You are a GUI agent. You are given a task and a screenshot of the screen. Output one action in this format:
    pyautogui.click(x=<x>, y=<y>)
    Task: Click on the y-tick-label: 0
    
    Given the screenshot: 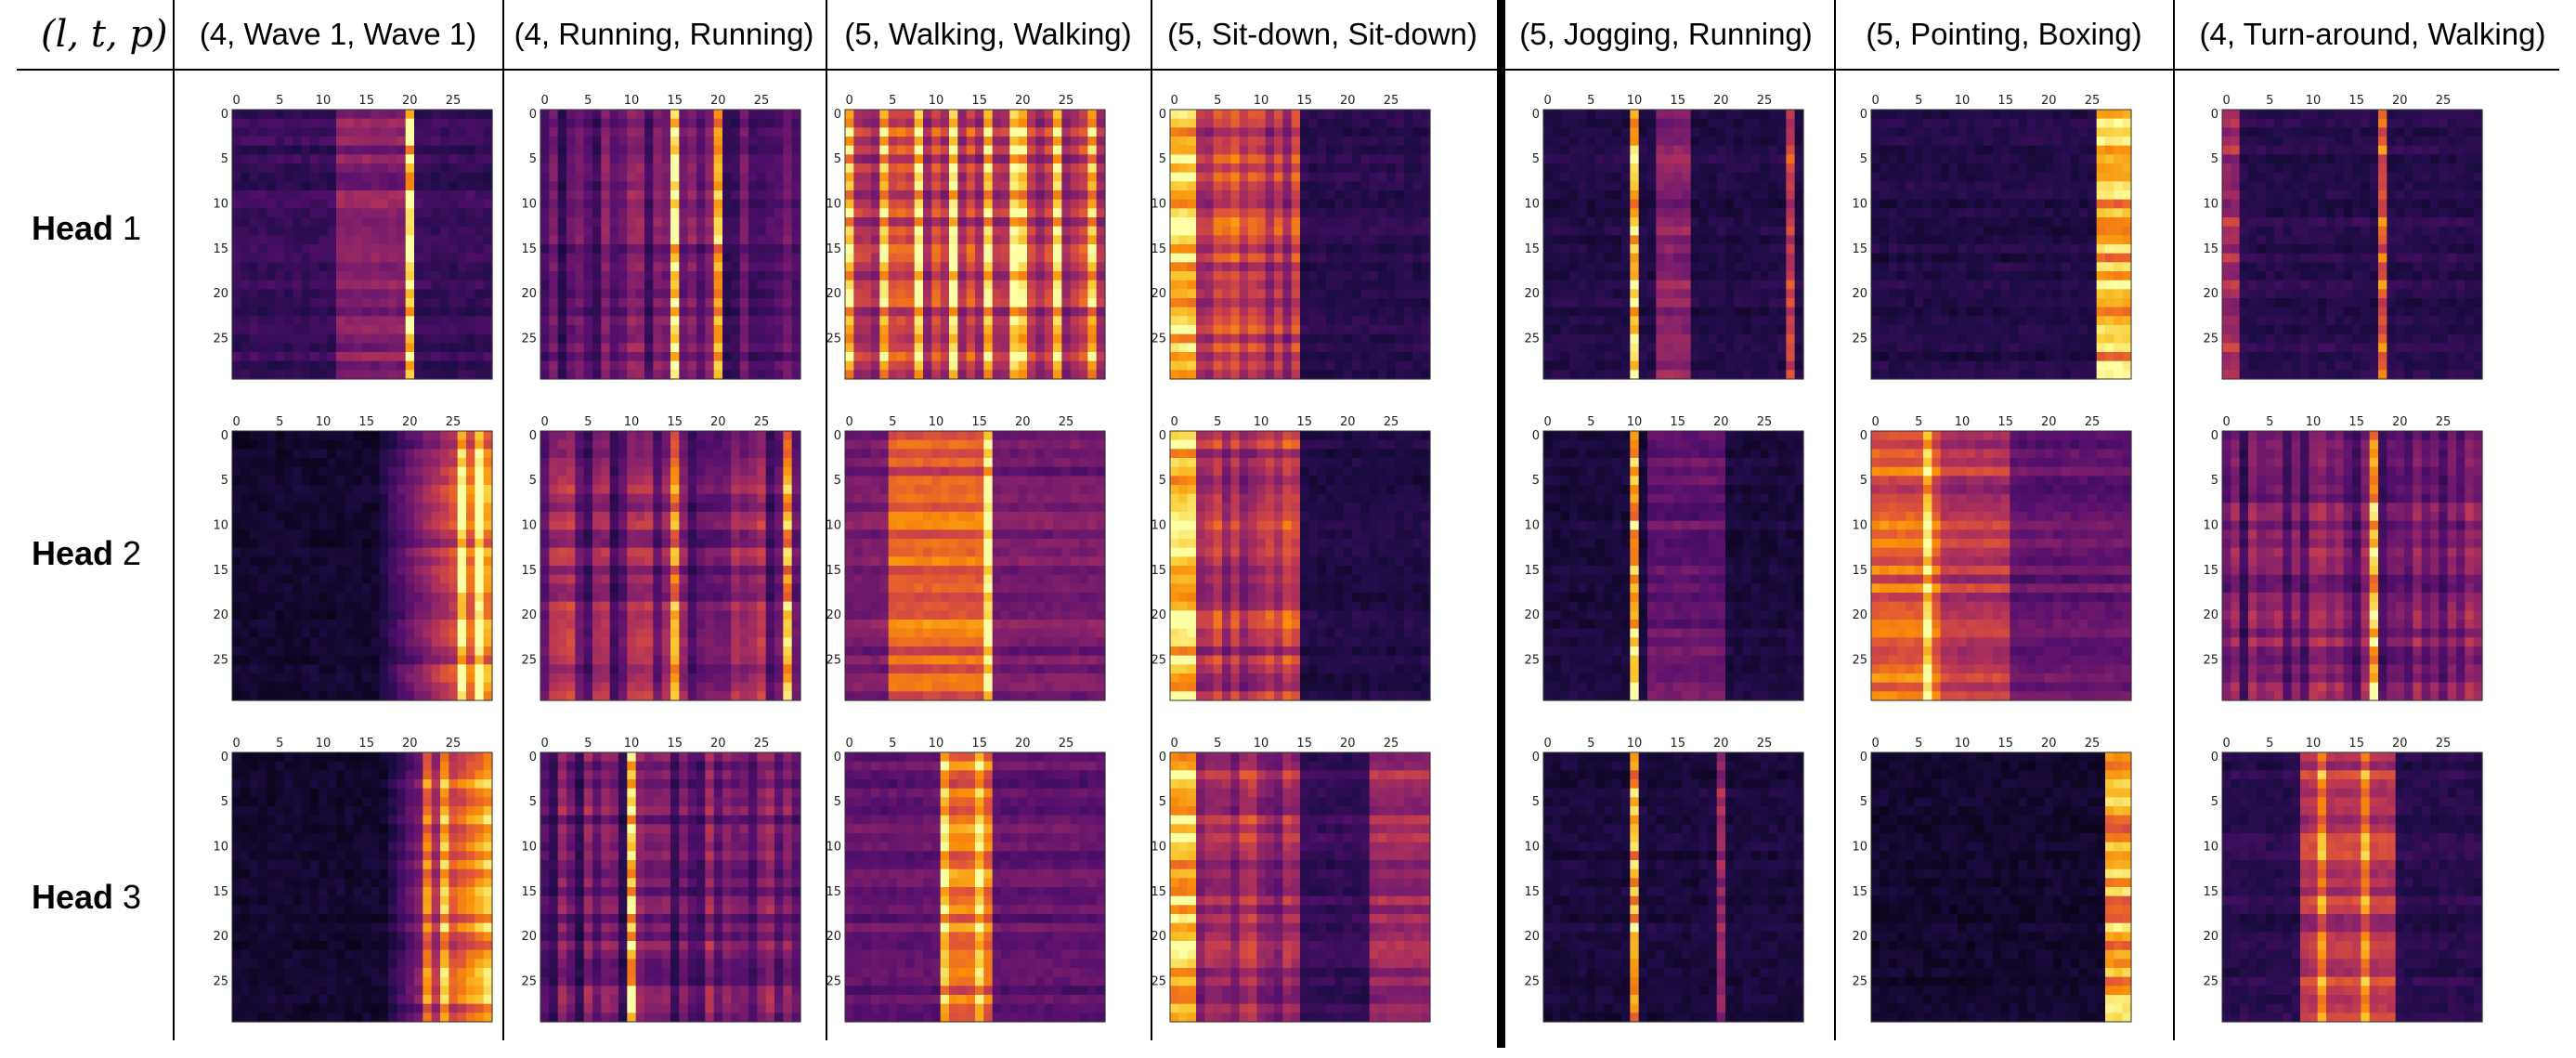 What is the action you would take?
    pyautogui.click(x=533, y=115)
    